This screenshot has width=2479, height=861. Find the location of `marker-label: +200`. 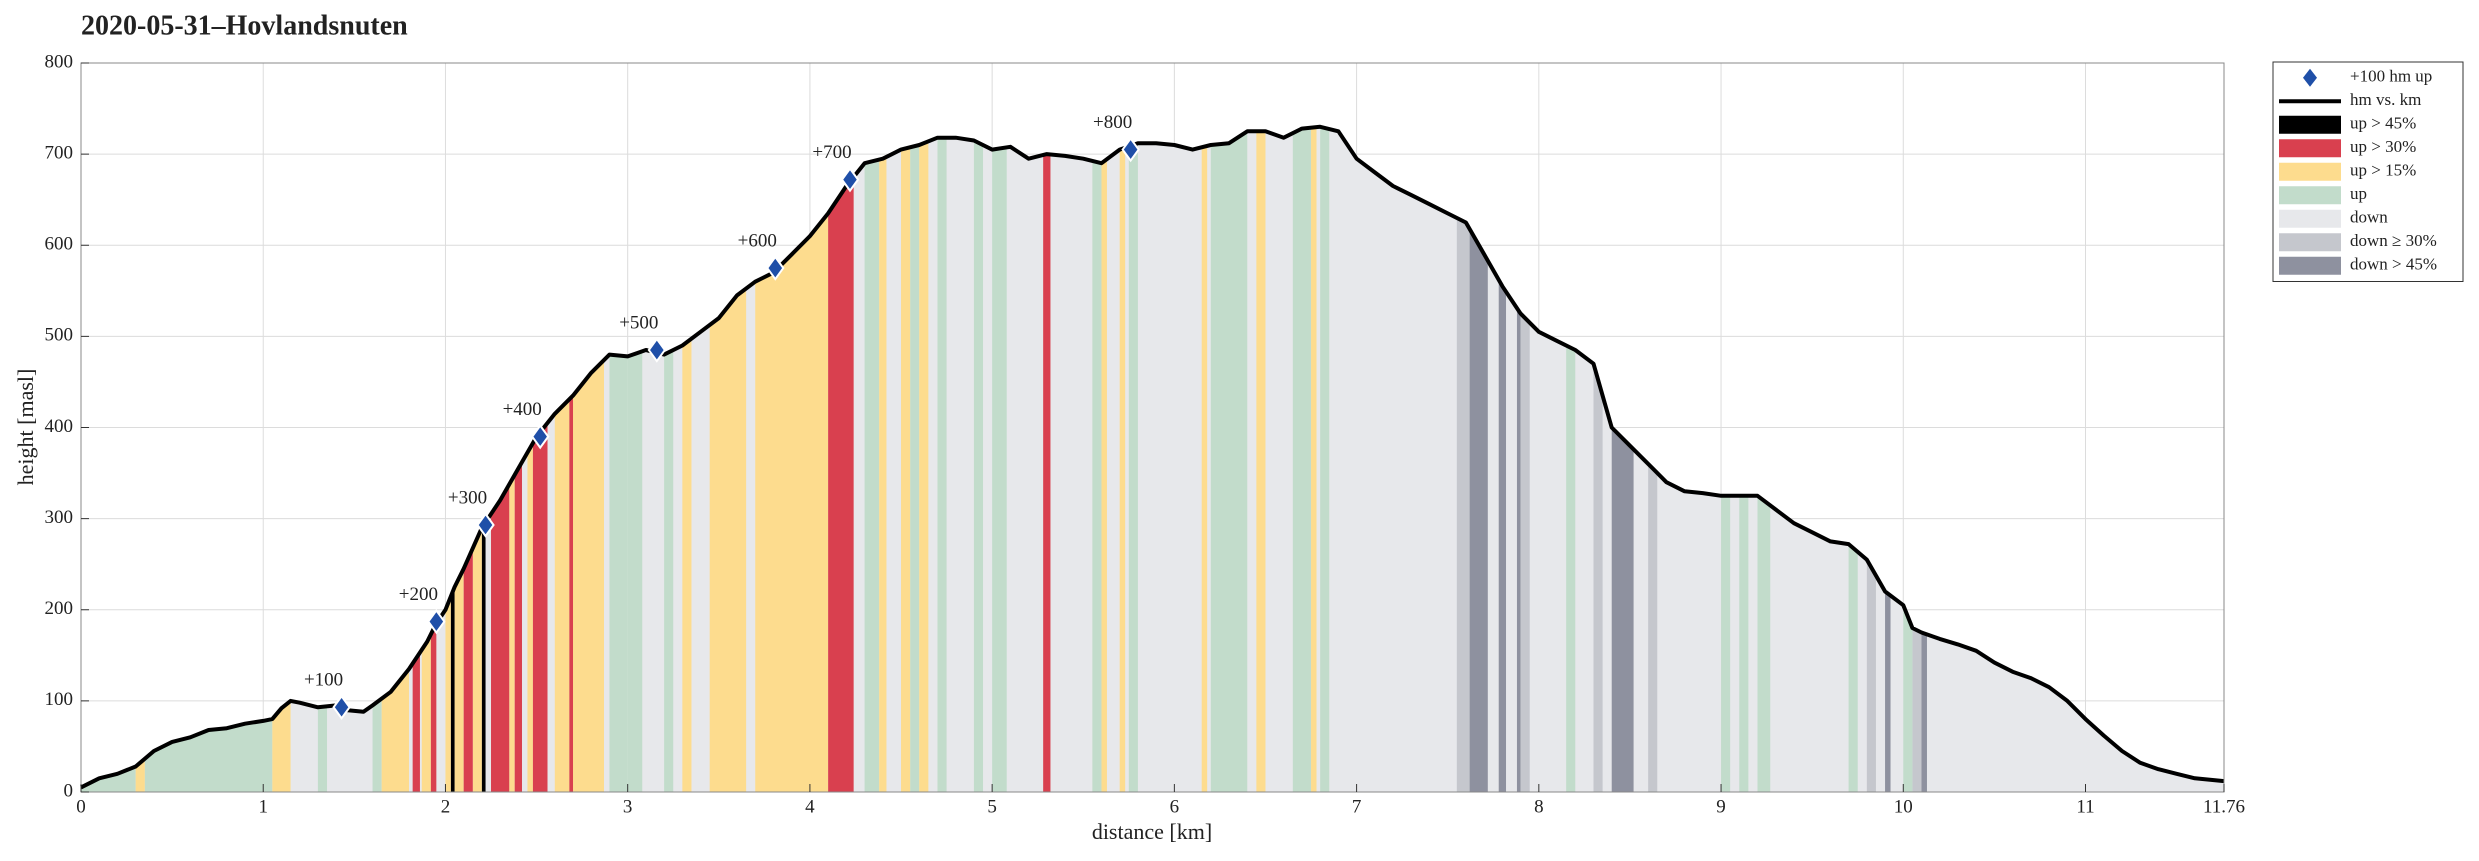

marker-label: +200 is located at coordinates (418, 594).